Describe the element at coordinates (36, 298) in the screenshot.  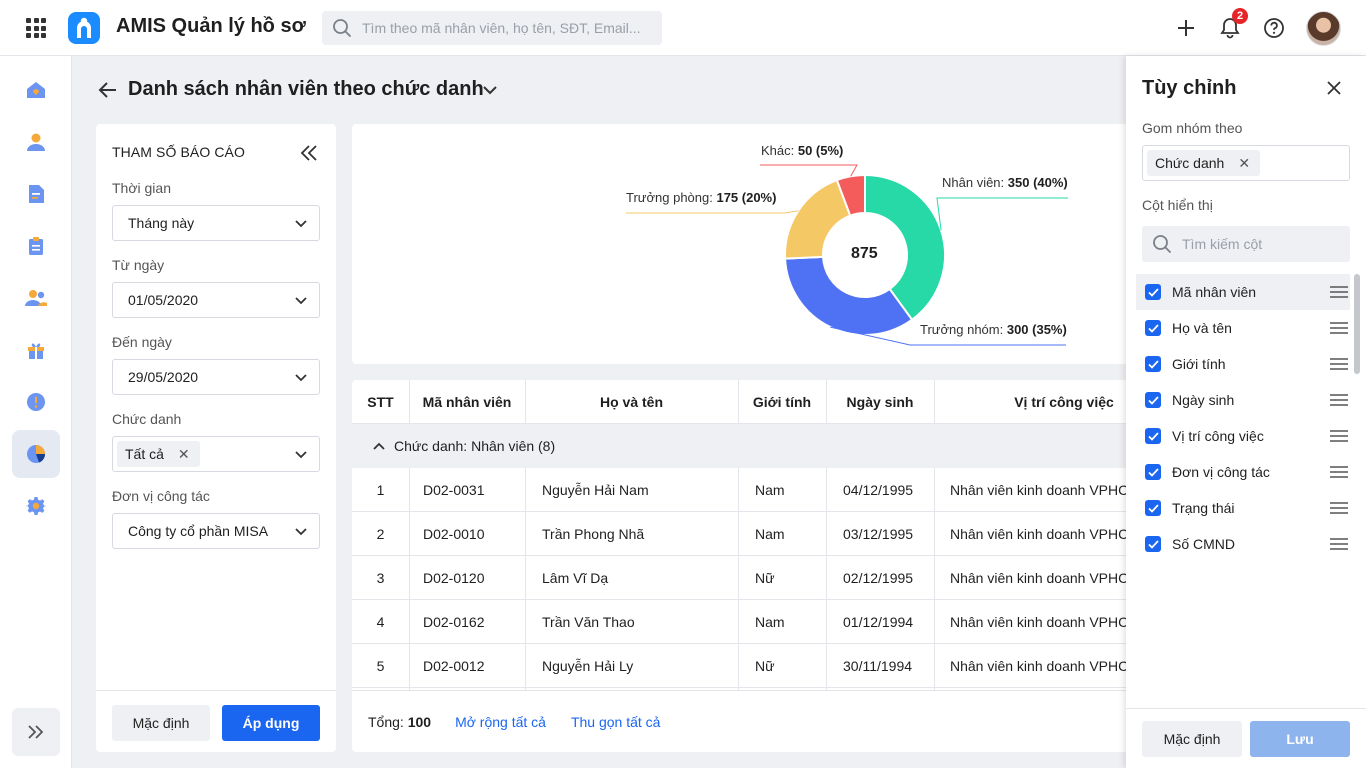
I see `group-icon` at that location.